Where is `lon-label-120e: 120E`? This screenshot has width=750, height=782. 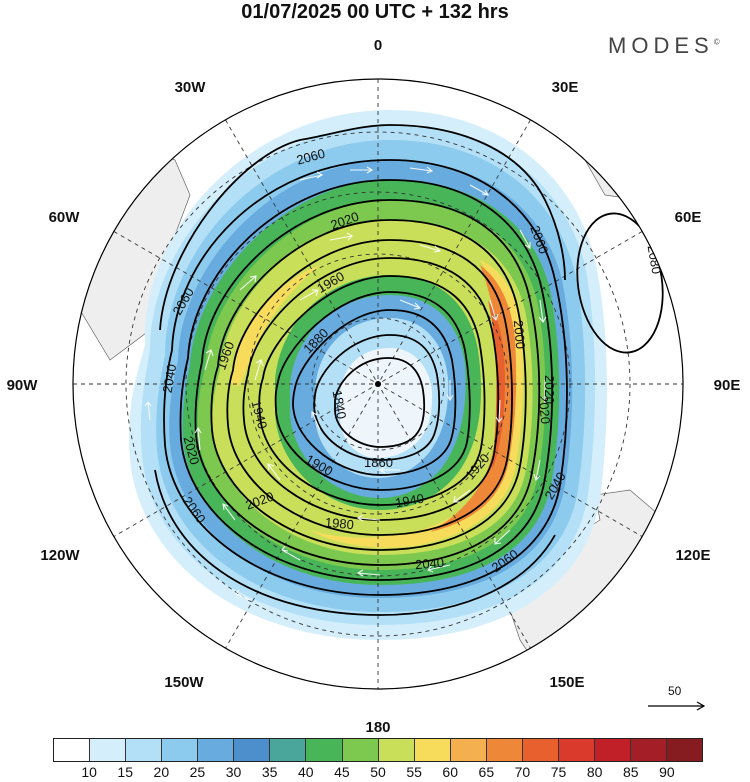
lon-label-120e: 120E is located at coordinates (692, 555).